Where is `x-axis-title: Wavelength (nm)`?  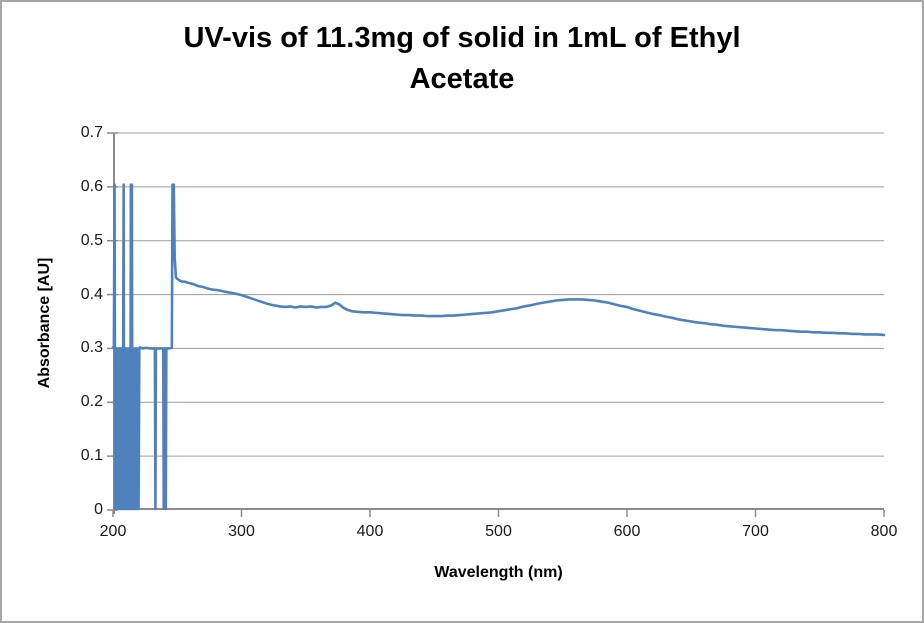
x-axis-title: Wavelength (nm) is located at coordinates (498, 572).